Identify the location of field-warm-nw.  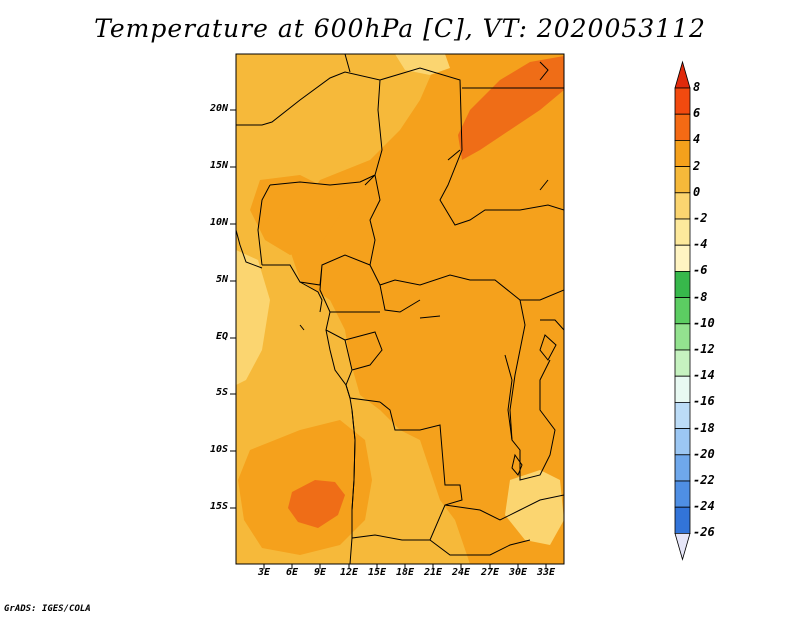
(295, 215).